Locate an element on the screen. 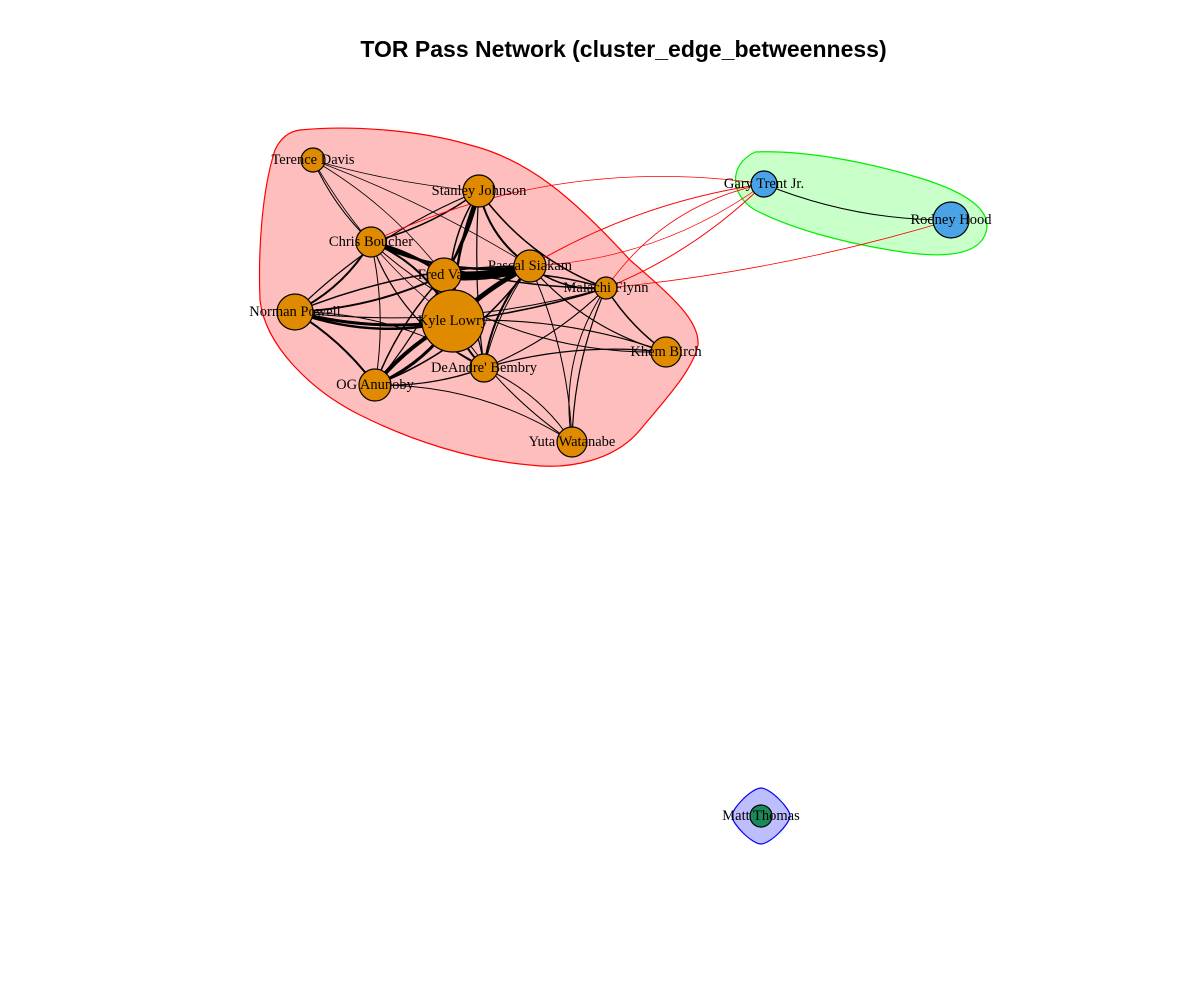  node-yuta: Yuta Watanabe is located at coordinates (572, 442).